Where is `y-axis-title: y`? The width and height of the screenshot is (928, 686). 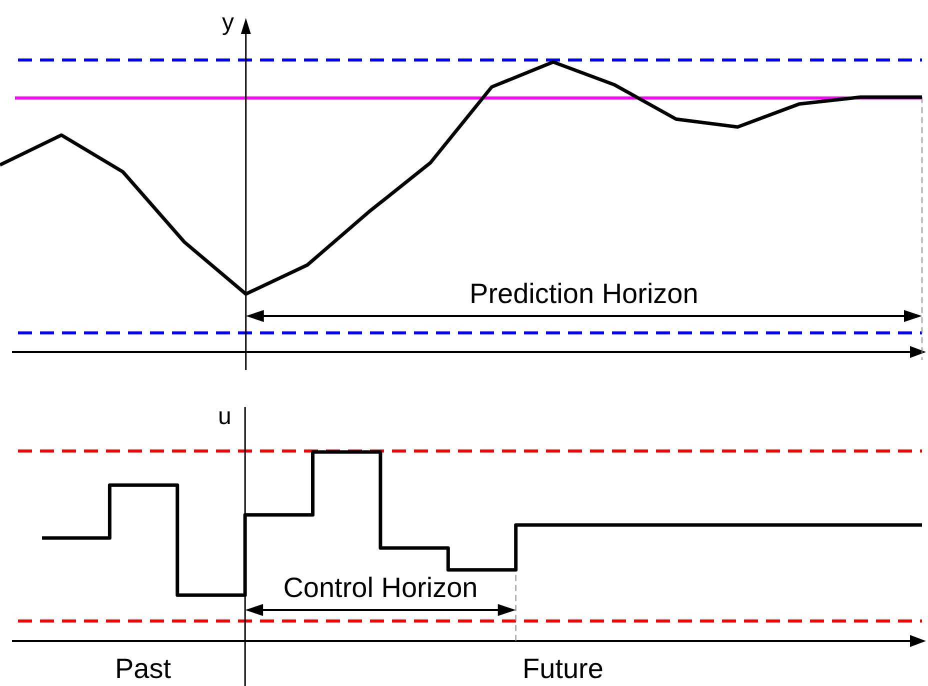 y-axis-title: y is located at coordinates (228, 22).